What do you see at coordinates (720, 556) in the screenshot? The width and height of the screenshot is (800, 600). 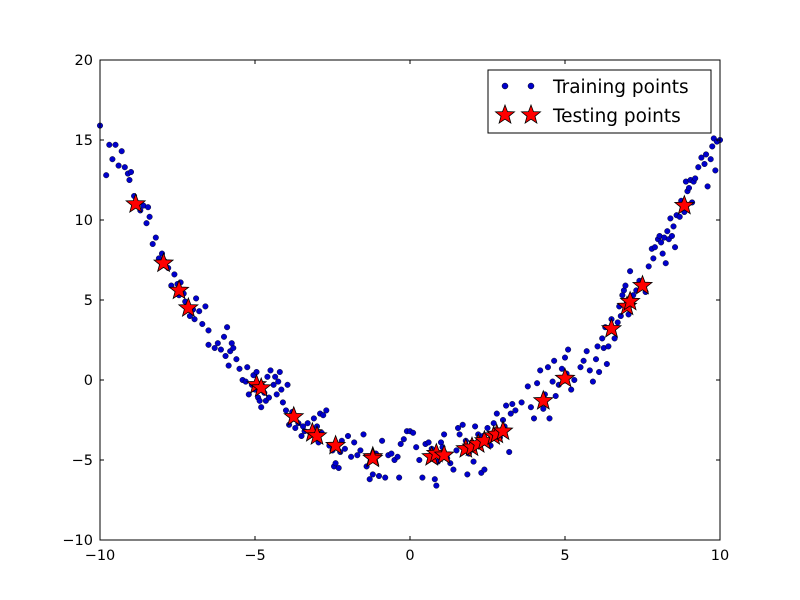 I see `x-tick-label: 10` at bounding box center [720, 556].